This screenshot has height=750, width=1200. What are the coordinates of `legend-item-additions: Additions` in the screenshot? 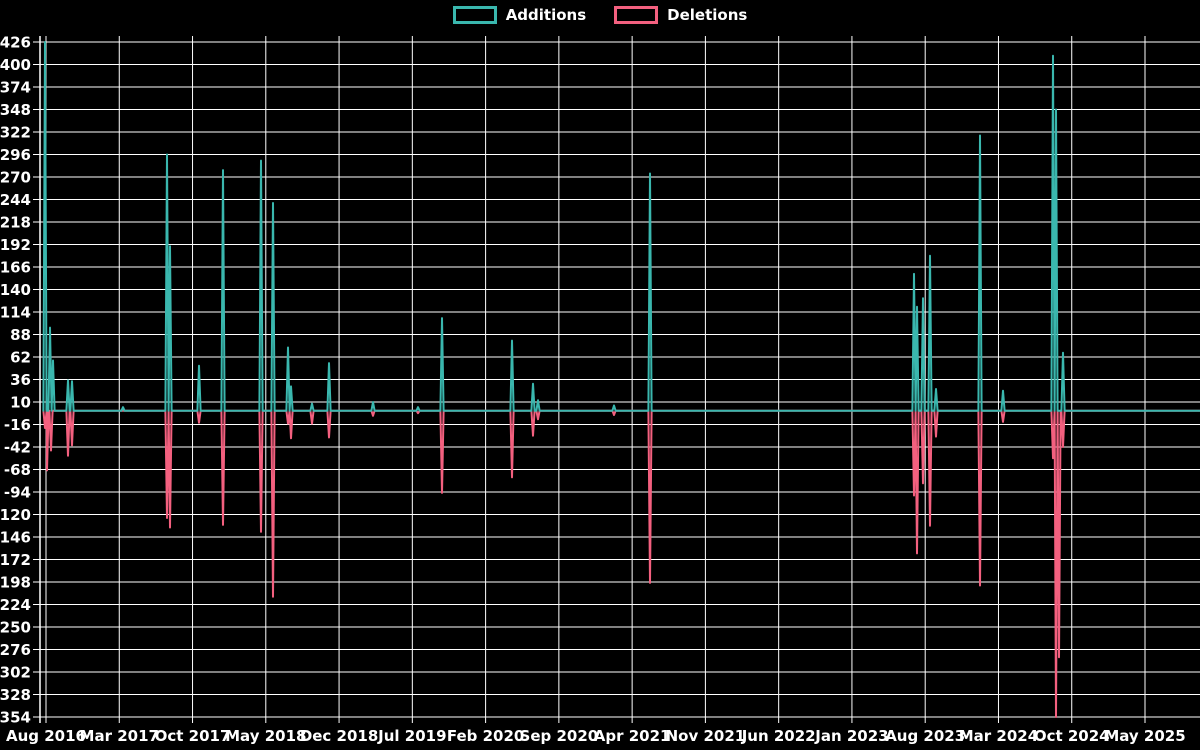 It's located at (519, 15).